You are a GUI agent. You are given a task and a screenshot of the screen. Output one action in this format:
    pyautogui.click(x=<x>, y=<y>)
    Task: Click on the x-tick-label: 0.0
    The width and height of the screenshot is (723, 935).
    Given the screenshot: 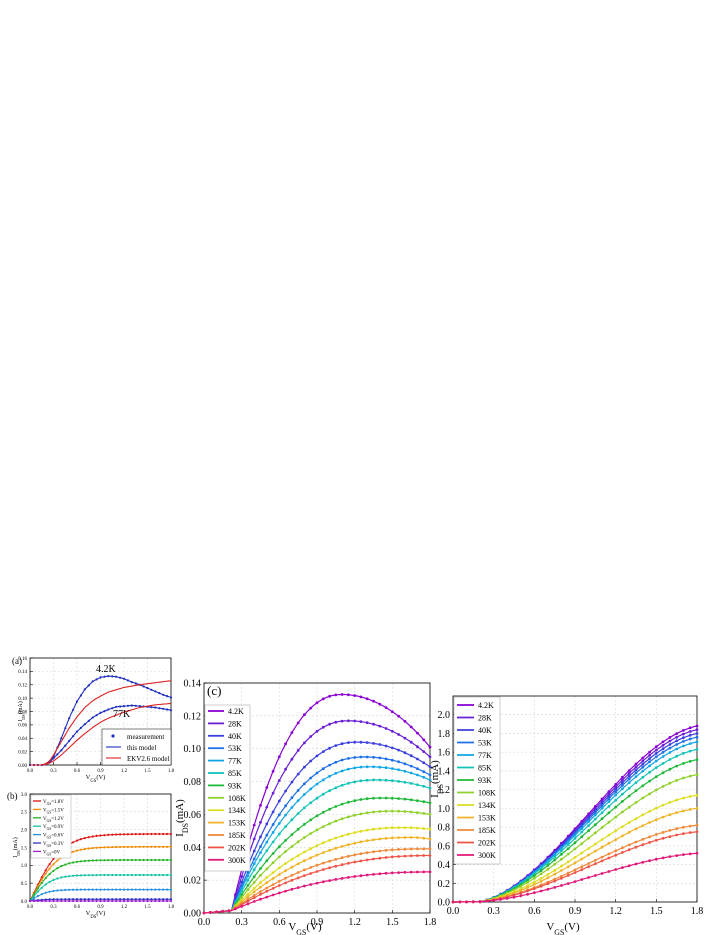 What is the action you would take?
    pyautogui.click(x=453, y=911)
    